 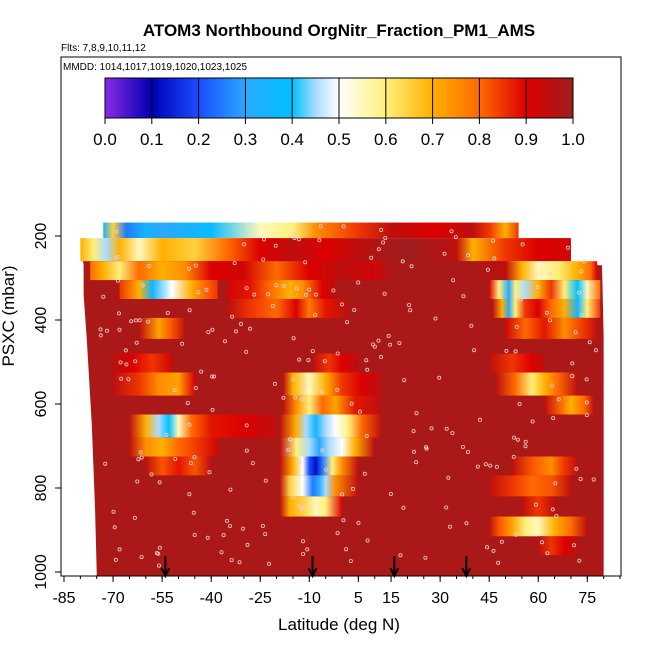 What do you see at coordinates (152, 139) in the screenshot?
I see `colorbar-tick-label: 0.1` at bounding box center [152, 139].